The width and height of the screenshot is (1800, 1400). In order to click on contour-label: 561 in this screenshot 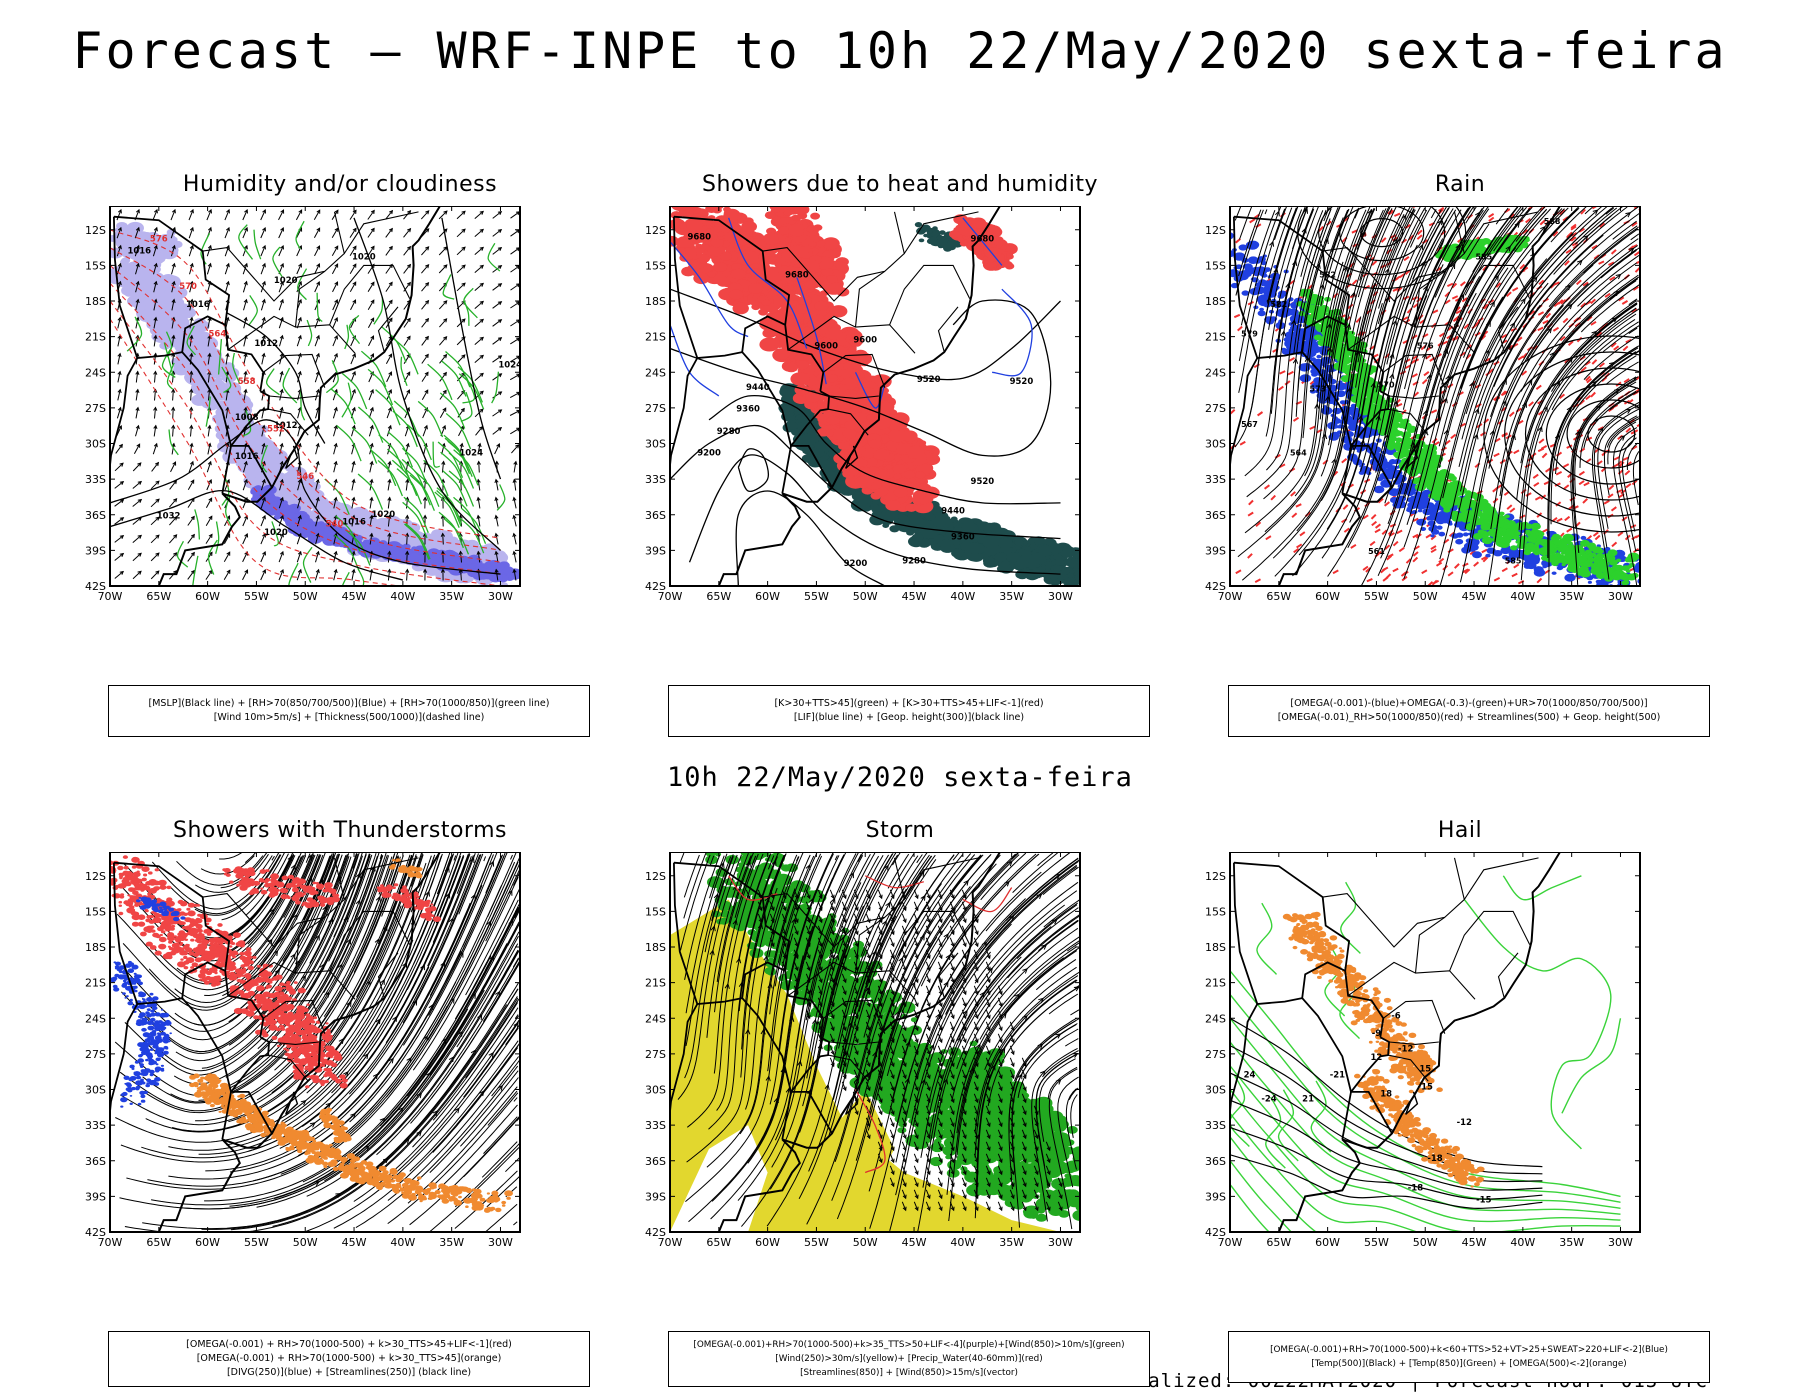, I will do `click(1376, 551)`.